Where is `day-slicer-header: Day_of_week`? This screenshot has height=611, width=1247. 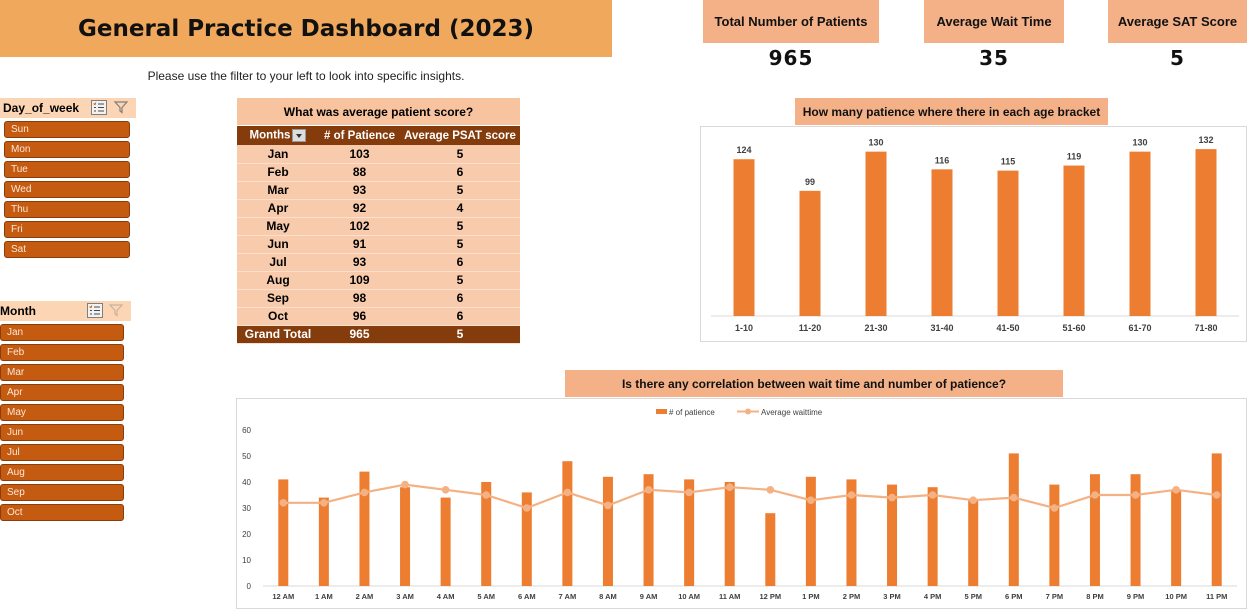 day-slicer-header: Day_of_week is located at coordinates (68, 108).